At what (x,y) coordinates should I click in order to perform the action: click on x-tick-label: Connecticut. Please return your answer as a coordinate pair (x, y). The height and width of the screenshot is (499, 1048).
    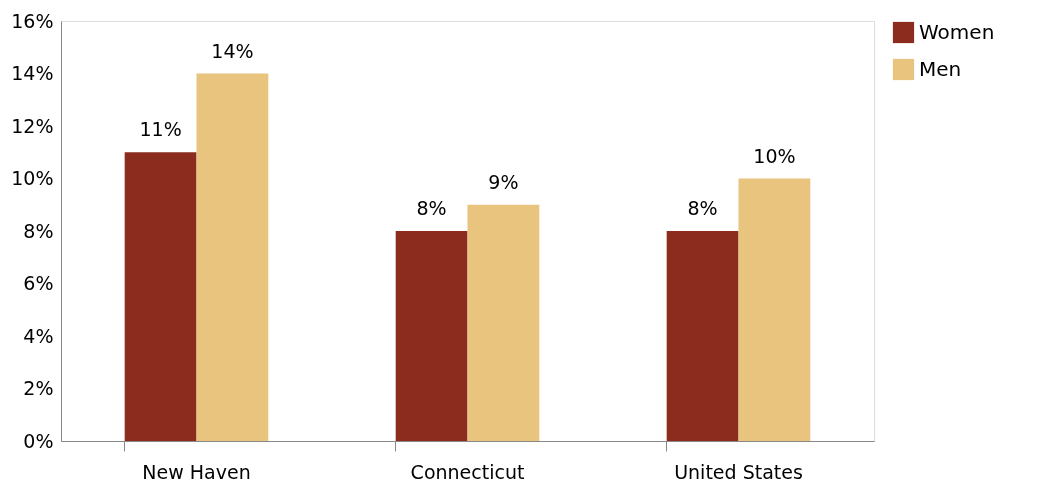
    Looking at the image, I should click on (467, 471).